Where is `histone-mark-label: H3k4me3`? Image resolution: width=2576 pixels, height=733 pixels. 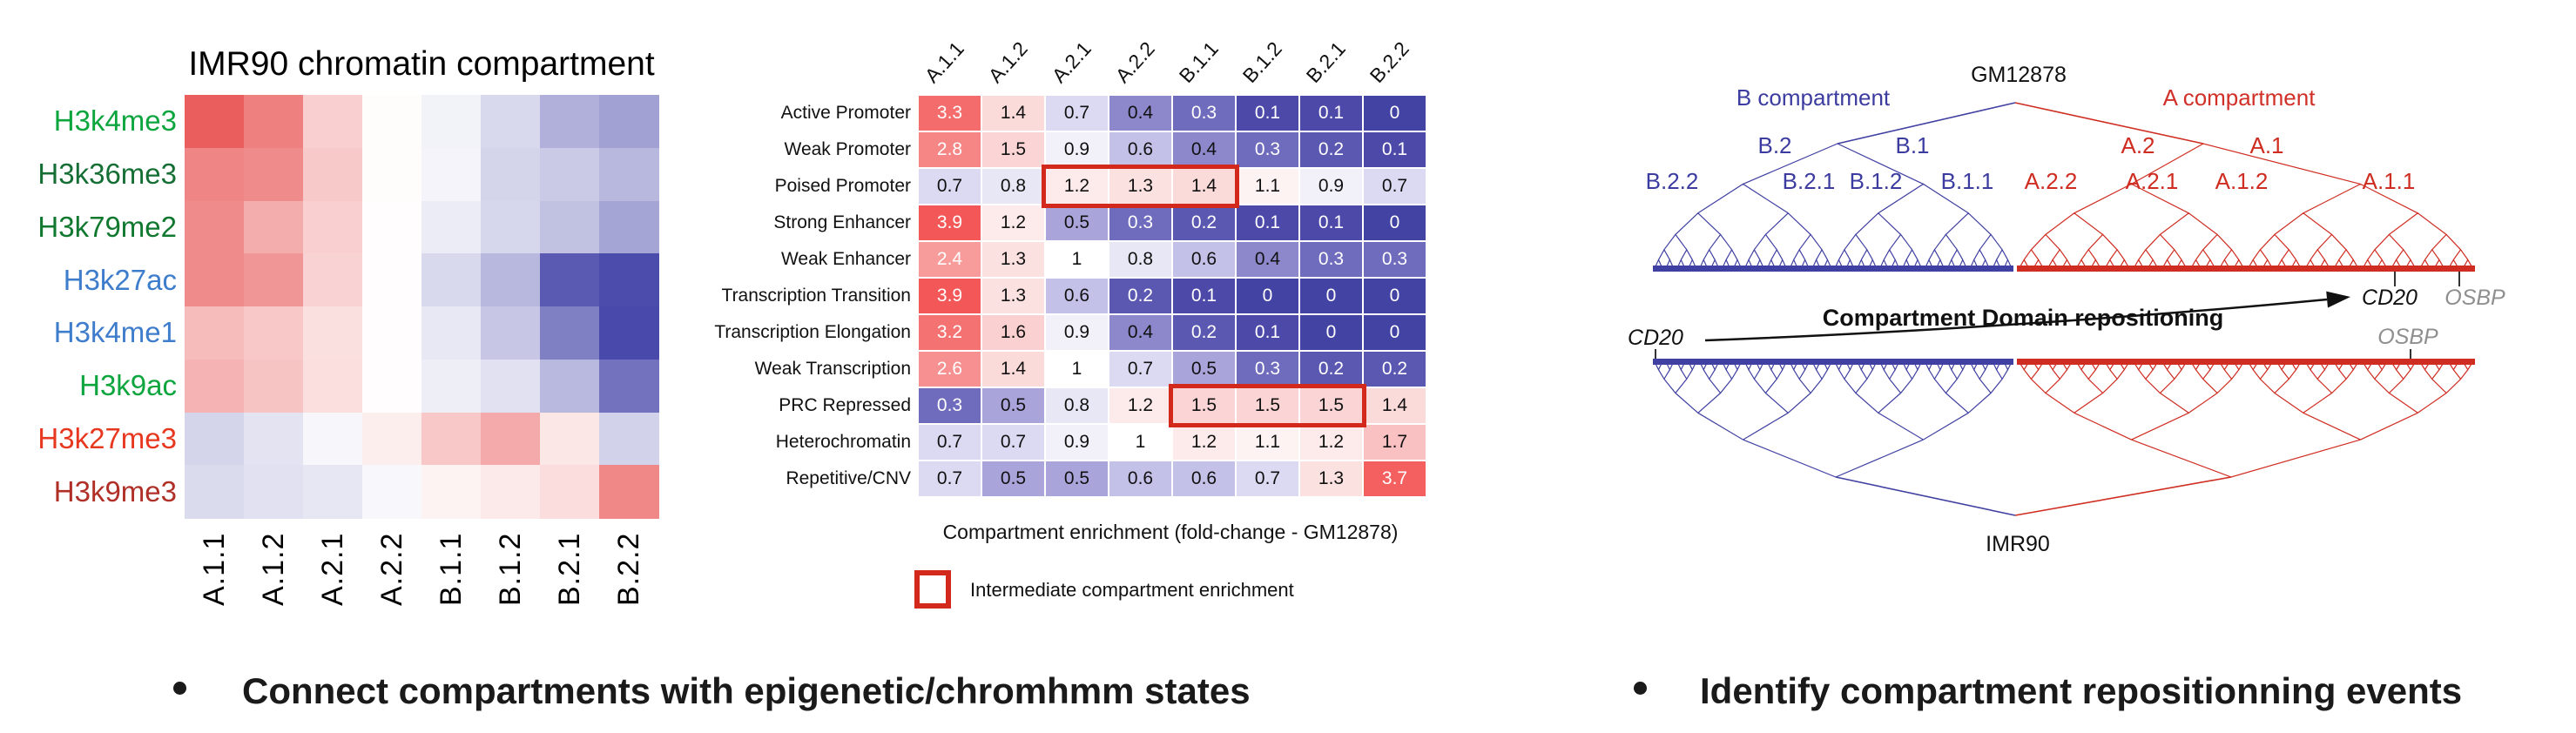
histone-mark-label: H3k4me3 is located at coordinates (115, 121).